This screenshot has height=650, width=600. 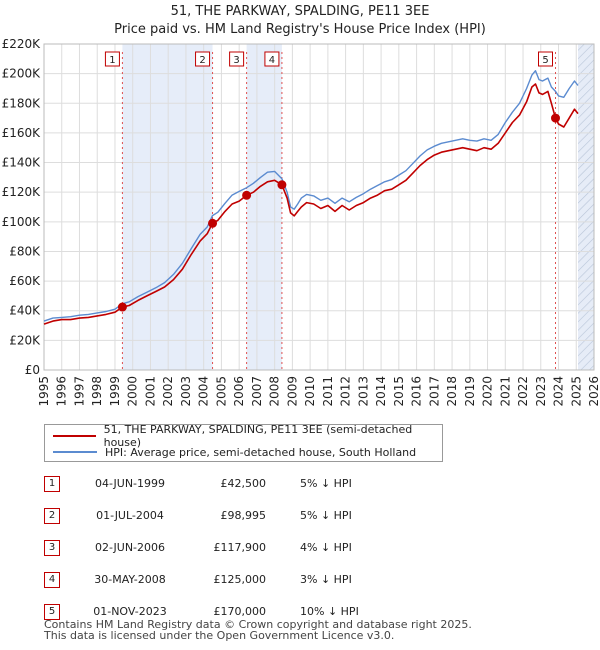 I want to click on x-tick-label: 1998, so click(x=97, y=391).